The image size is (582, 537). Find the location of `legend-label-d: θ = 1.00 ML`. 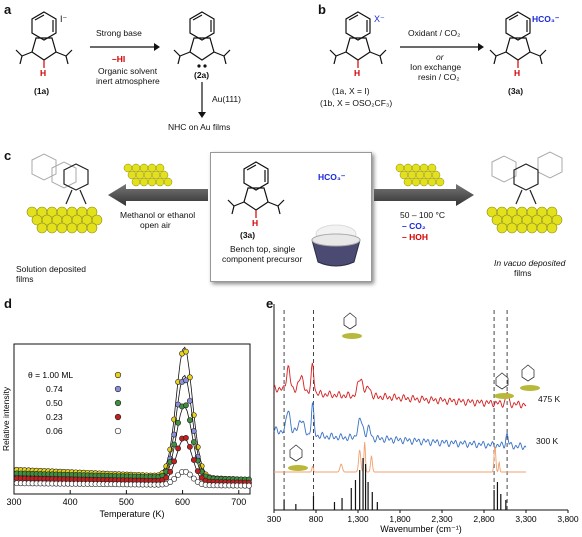

legend-label-d: θ = 1.00 ML is located at coordinates (50, 375).